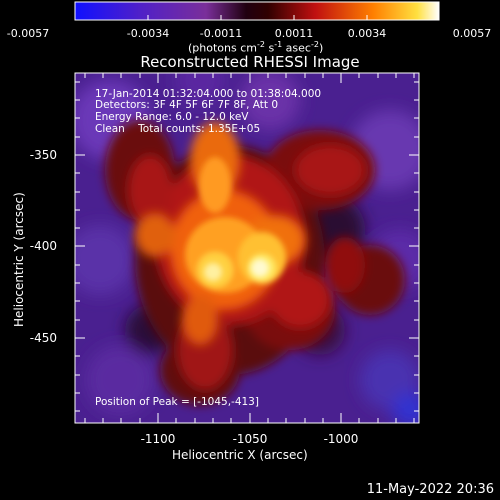  I want to click on plot-title: Reconstructed RHESSI Image, so click(250, 62).